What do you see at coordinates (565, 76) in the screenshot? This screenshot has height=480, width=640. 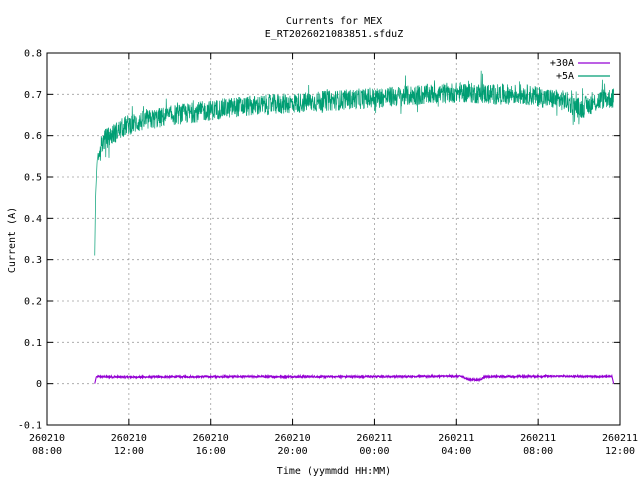 I see `legend-label-5a: +5A` at bounding box center [565, 76].